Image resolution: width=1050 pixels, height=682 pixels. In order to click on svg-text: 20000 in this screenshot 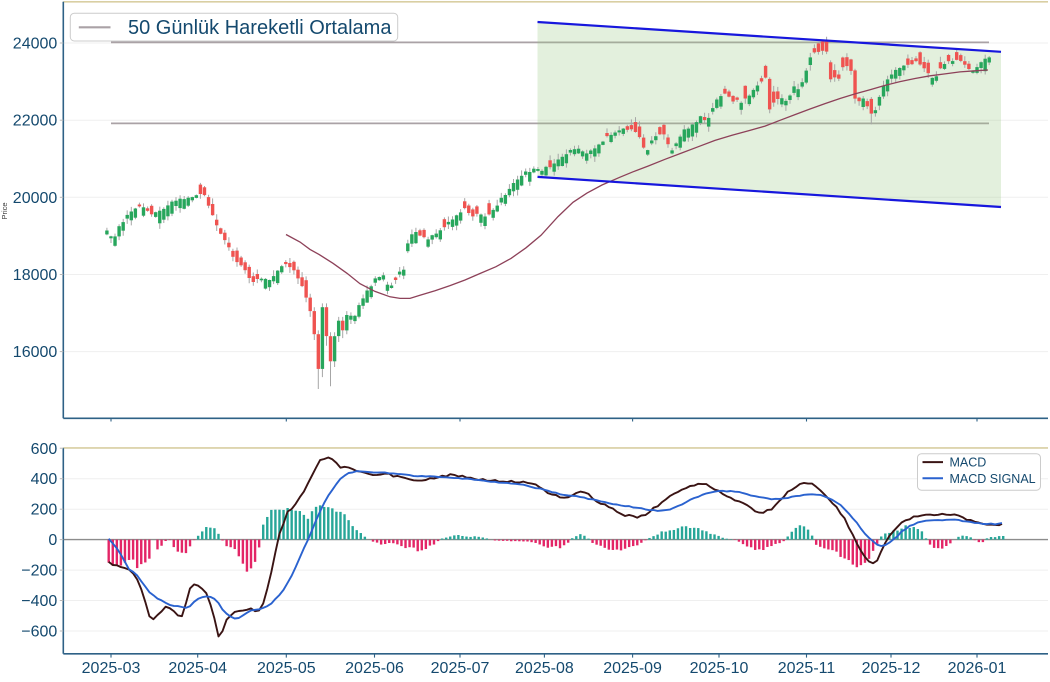, I will do `click(35, 198)`.